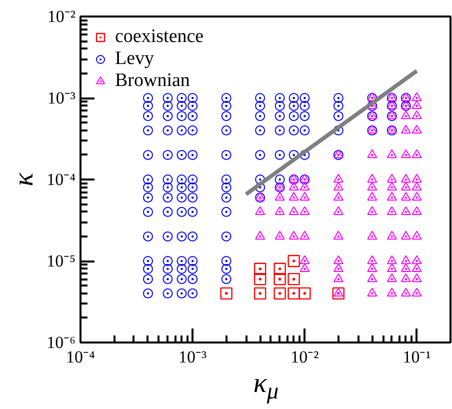 The image size is (452, 409). What do you see at coordinates (61, 98) in the screenshot?
I see `y-tick-label: 10⁻³` at bounding box center [61, 98].